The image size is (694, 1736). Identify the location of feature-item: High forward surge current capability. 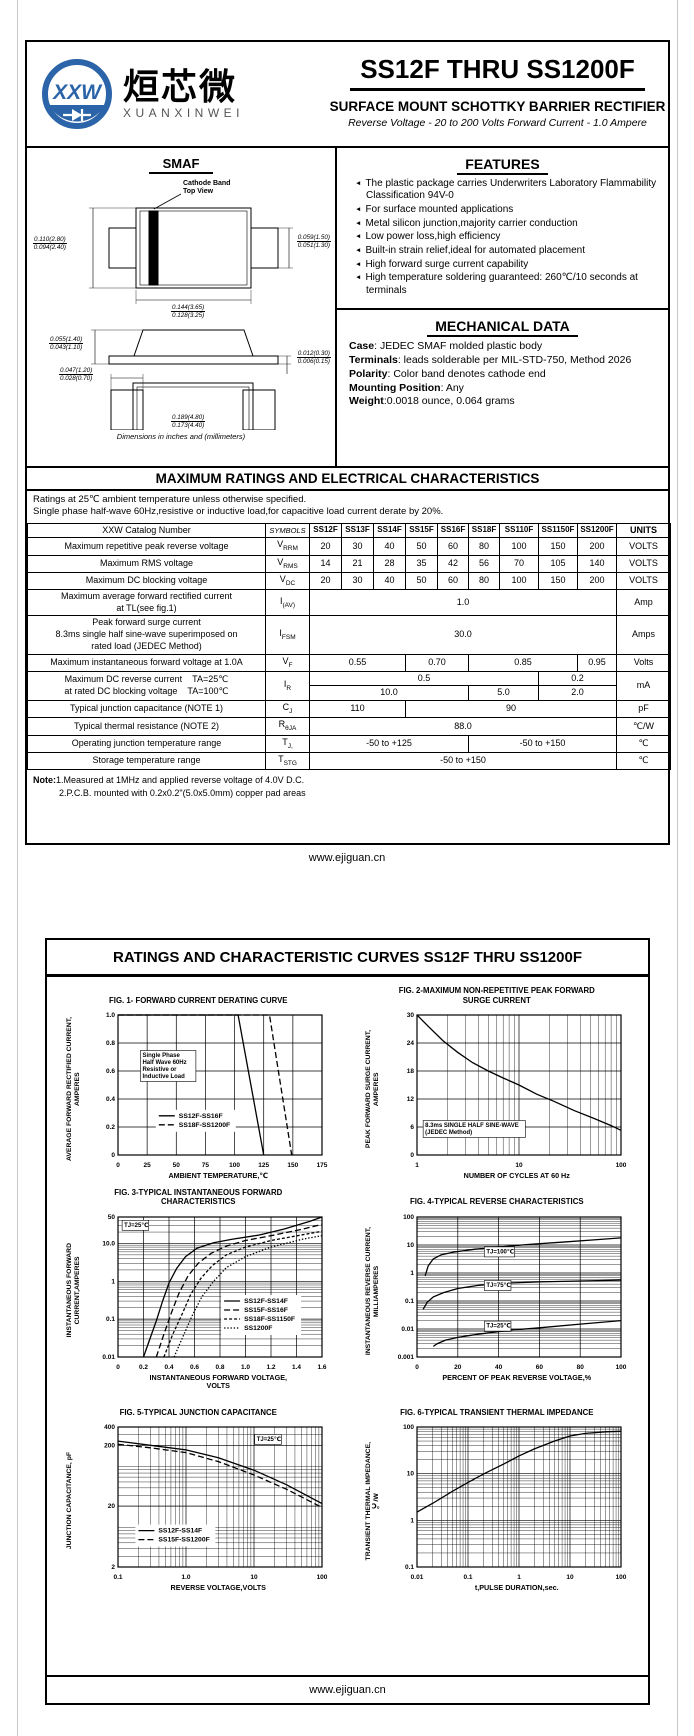
(506, 265).